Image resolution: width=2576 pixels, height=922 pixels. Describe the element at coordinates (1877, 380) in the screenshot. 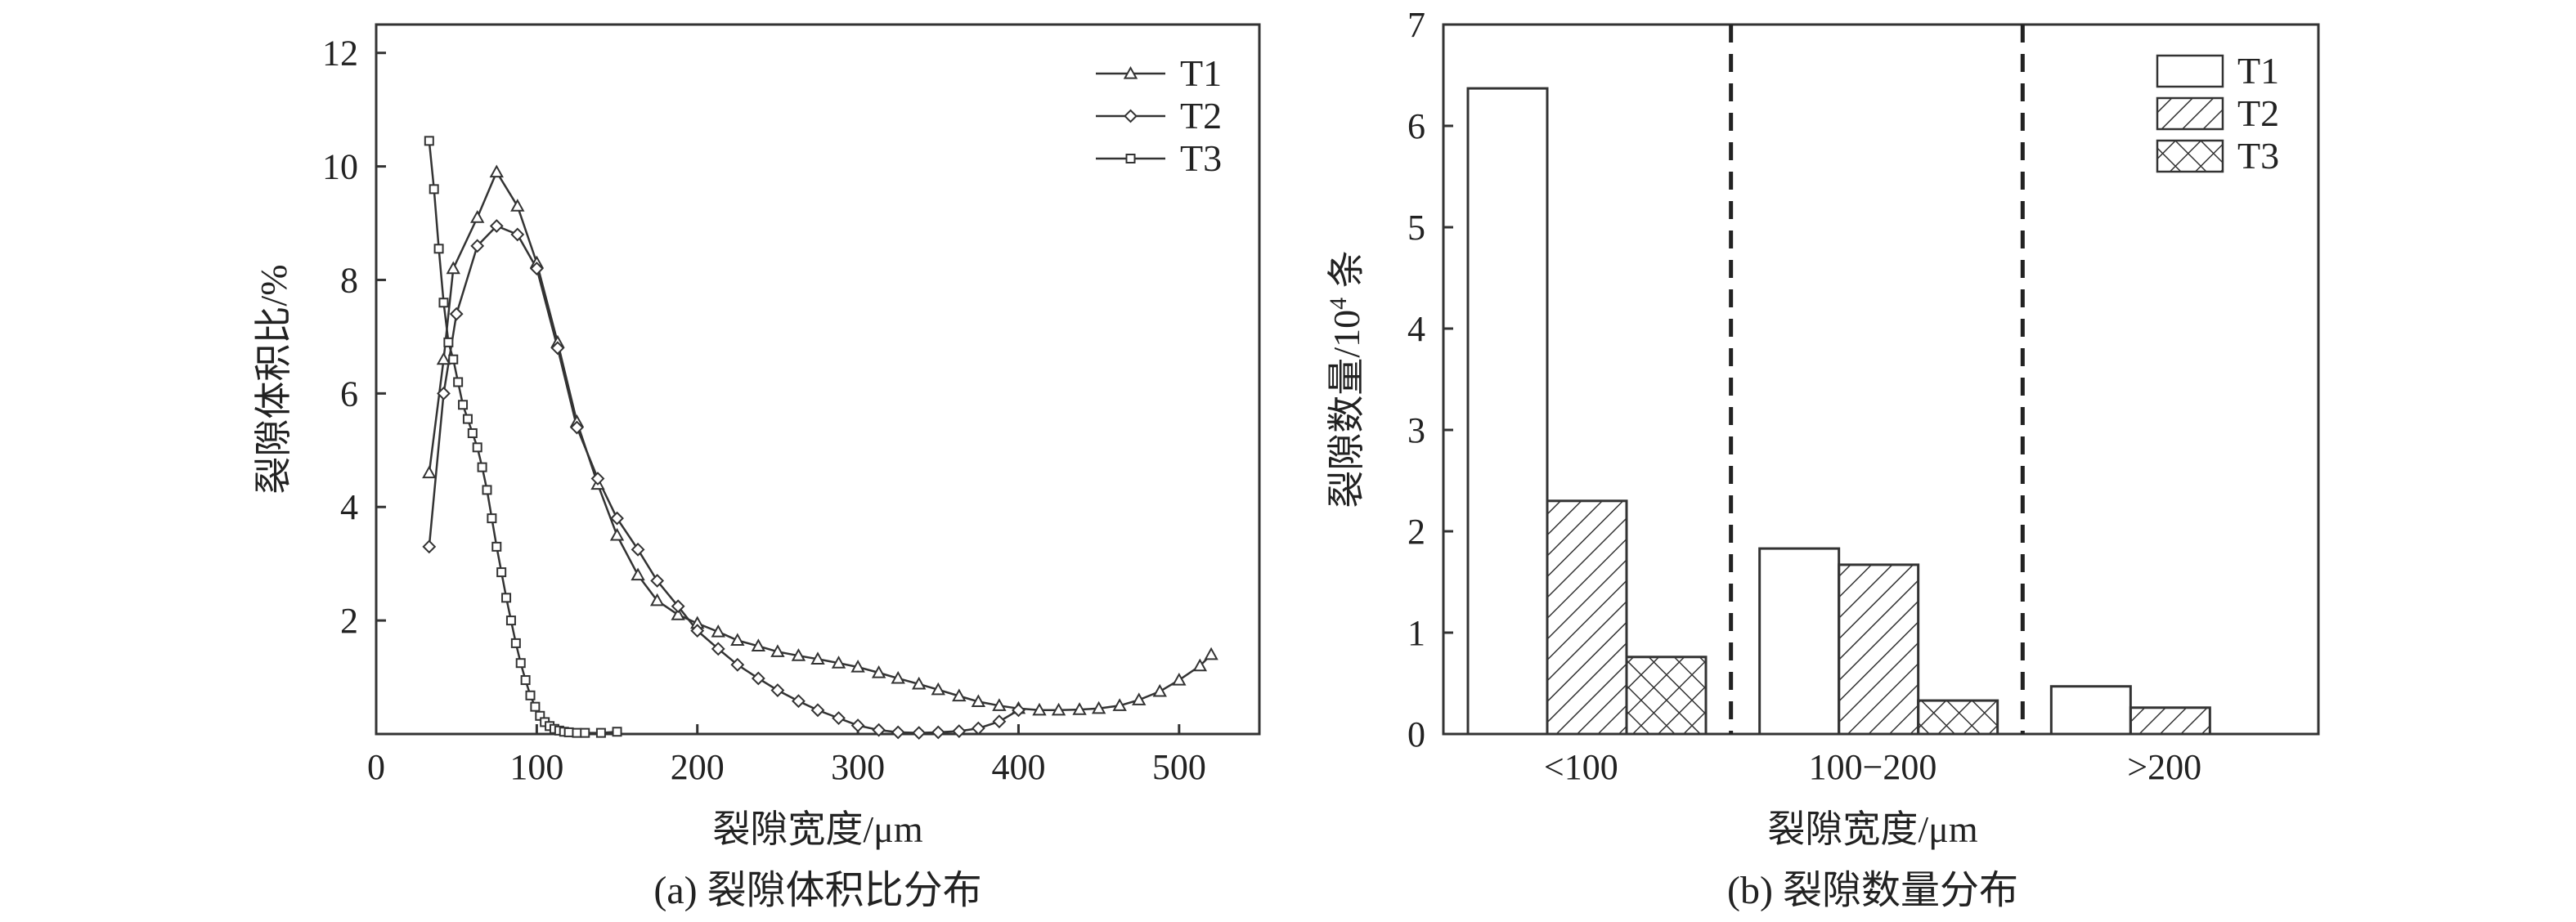

I see `category-separators-b` at that location.